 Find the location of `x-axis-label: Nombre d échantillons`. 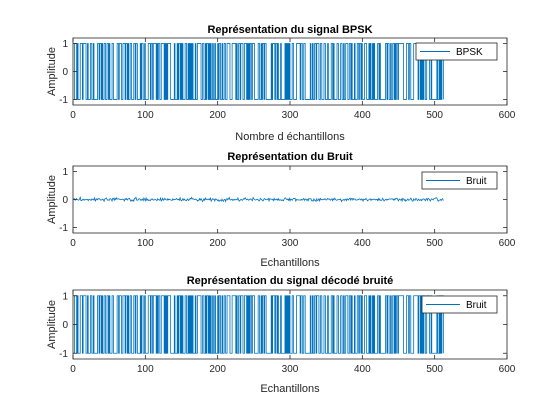

x-axis-label: Nombre d échantillons is located at coordinates (290, 137).